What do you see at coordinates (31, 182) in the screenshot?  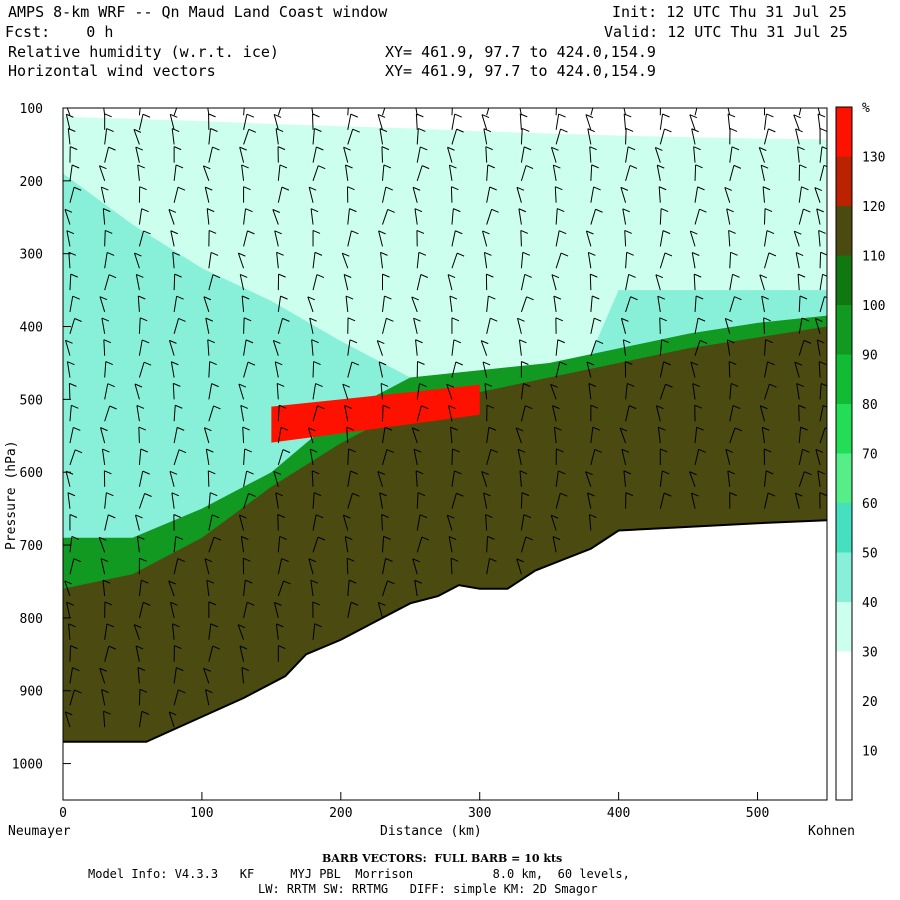 I see `y-tick-label: 200` at bounding box center [31, 182].